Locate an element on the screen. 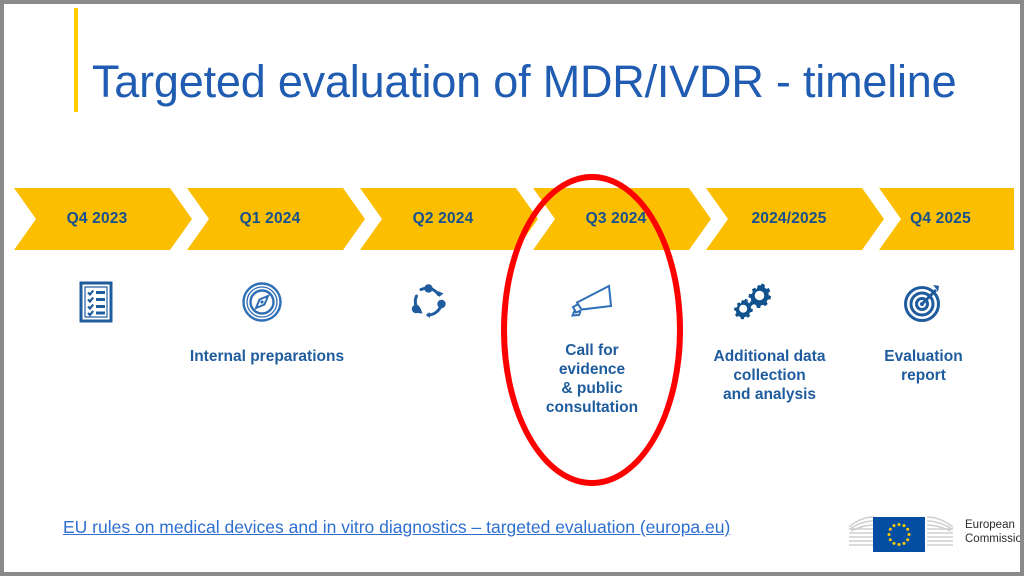  stage-label-additional-data: Additional data collection and analysis is located at coordinates (769, 375).